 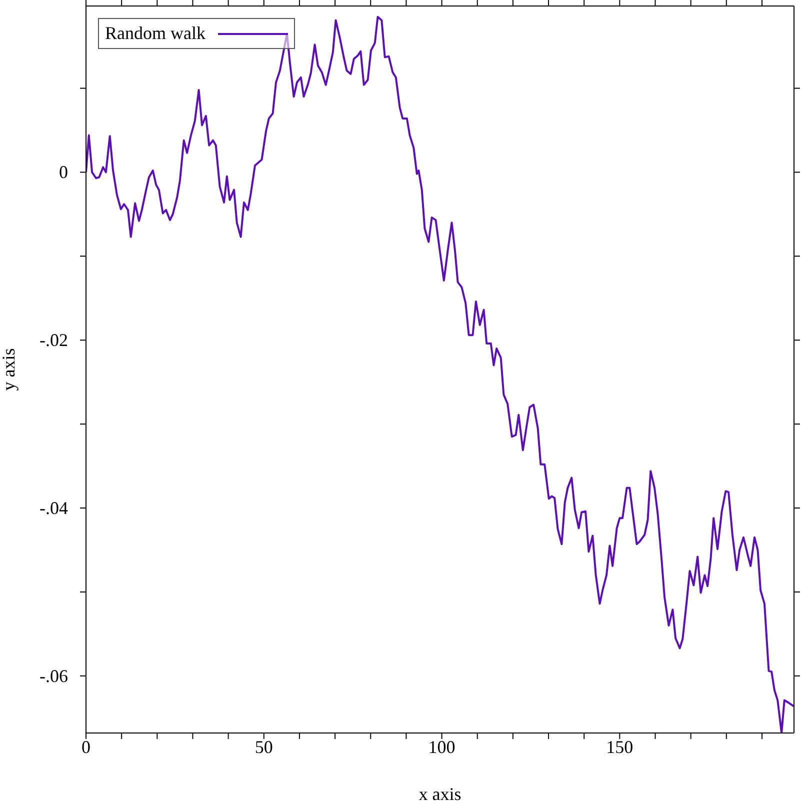 What do you see at coordinates (9, 369) in the screenshot?
I see `y-axis-title: y axis` at bounding box center [9, 369].